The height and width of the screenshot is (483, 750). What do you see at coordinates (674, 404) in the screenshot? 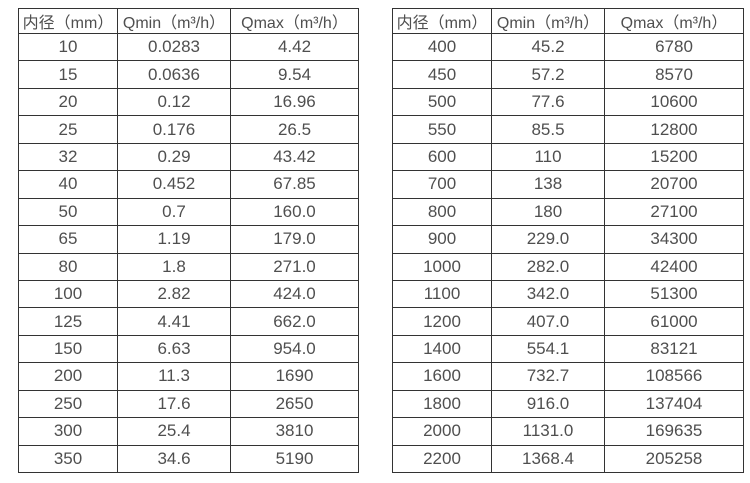
I see `table-cell: 137404` at bounding box center [674, 404].